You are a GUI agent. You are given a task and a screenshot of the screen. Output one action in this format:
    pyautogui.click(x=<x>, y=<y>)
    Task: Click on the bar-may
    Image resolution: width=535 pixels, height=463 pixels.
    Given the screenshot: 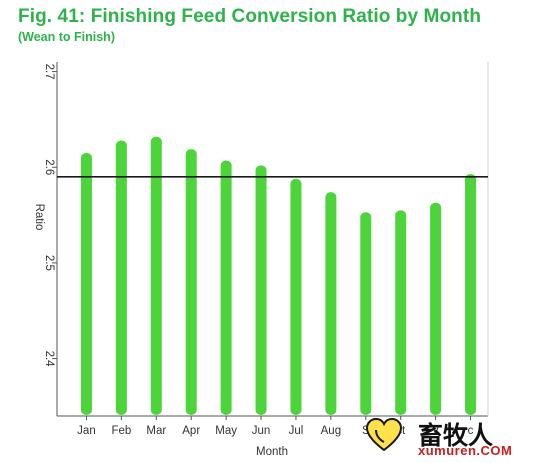 What is the action you would take?
    pyautogui.click(x=226, y=287)
    